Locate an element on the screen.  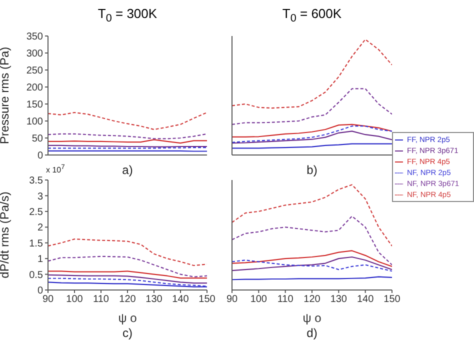
text: b) is located at coordinates (312, 170).